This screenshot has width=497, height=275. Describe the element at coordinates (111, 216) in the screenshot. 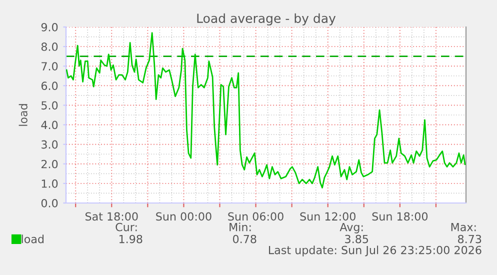

I see `x-tick-label: Sat 18:00` at that location.